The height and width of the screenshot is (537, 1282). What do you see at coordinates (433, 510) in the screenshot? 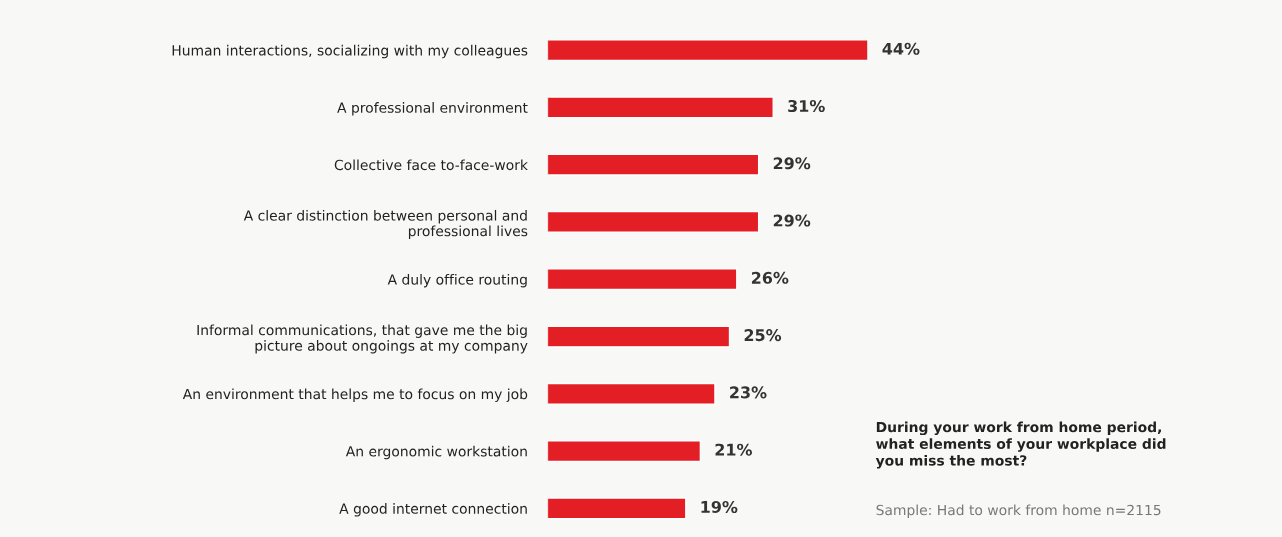
I see `y-tick-label: A good internet connection` at bounding box center [433, 510].